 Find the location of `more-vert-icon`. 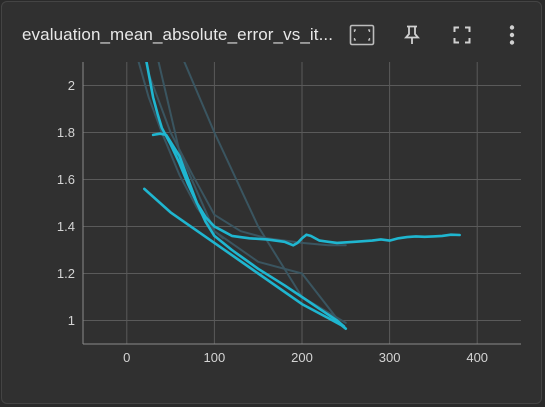

more-vert-icon is located at coordinates (512, 35).